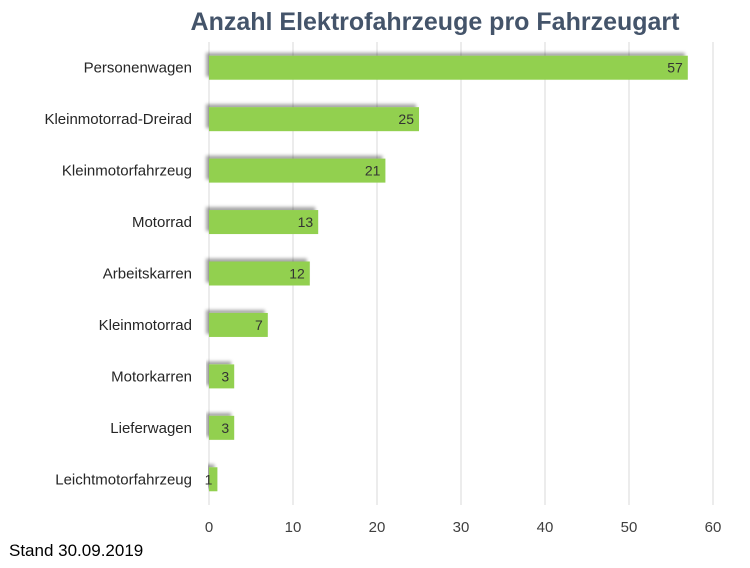  I want to click on bar-value-label: 7, so click(259, 325).